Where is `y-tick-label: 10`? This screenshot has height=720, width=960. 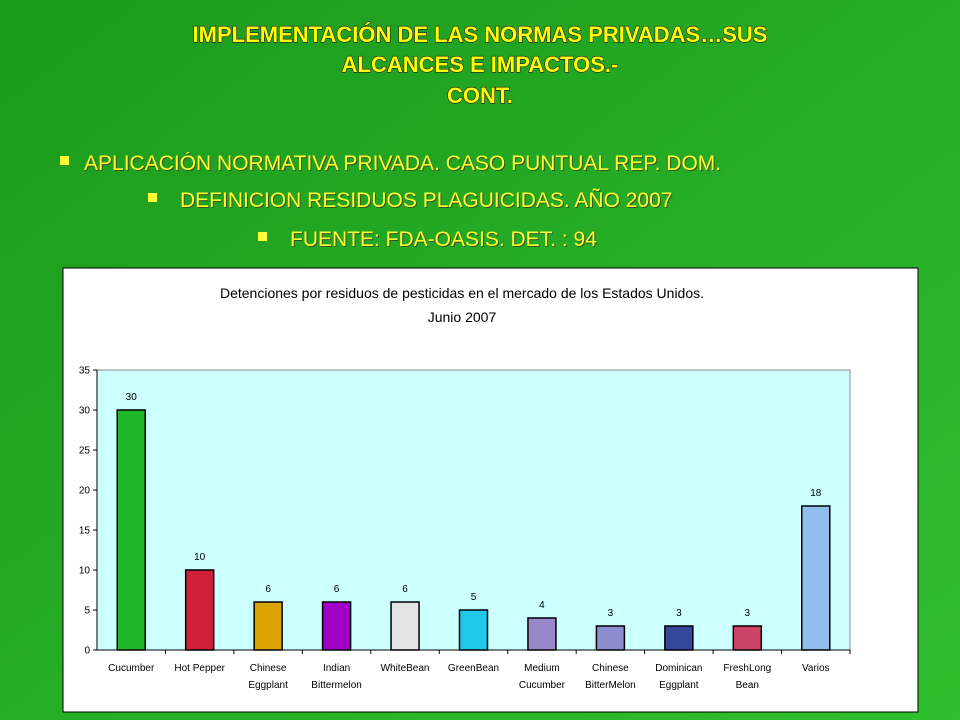
y-tick-label: 10 is located at coordinates (85, 571).